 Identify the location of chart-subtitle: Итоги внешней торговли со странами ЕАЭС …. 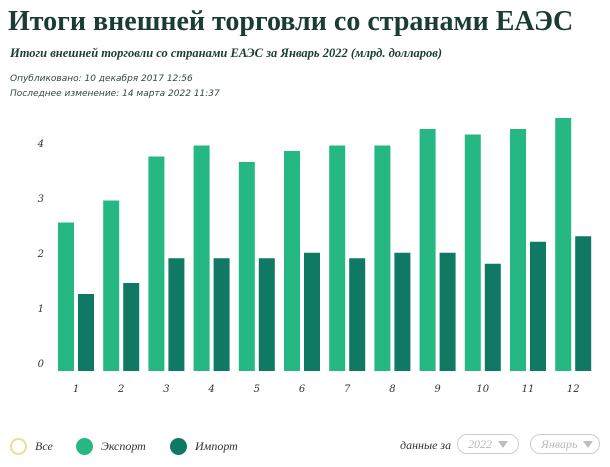
(226, 53).